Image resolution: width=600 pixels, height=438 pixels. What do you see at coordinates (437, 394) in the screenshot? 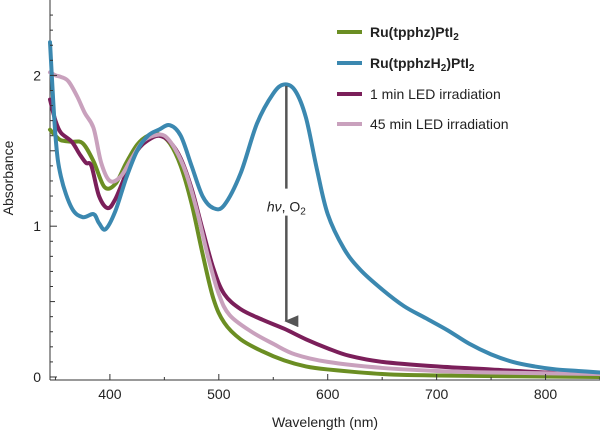
I see `x-tick-label: 700` at bounding box center [437, 394].